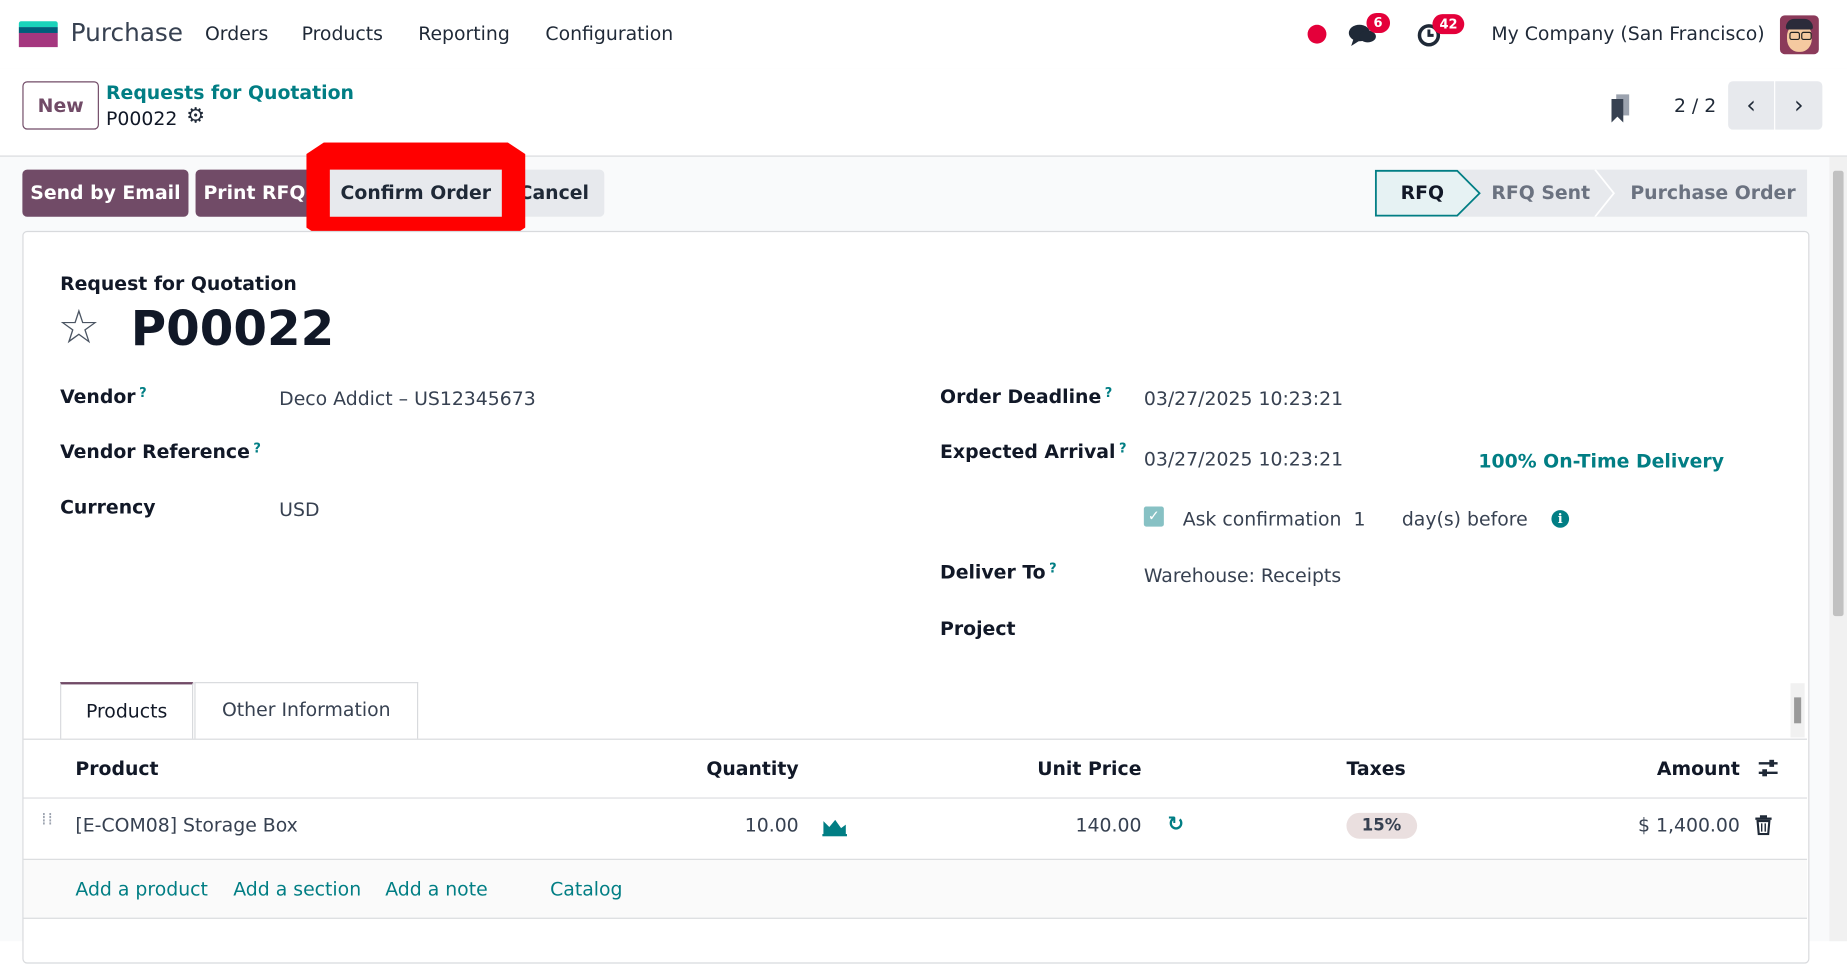 This screenshot has height=964, width=1847. Describe the element at coordinates (142, 118) in the screenshot. I see `breadcrumb-current: P00022` at that location.